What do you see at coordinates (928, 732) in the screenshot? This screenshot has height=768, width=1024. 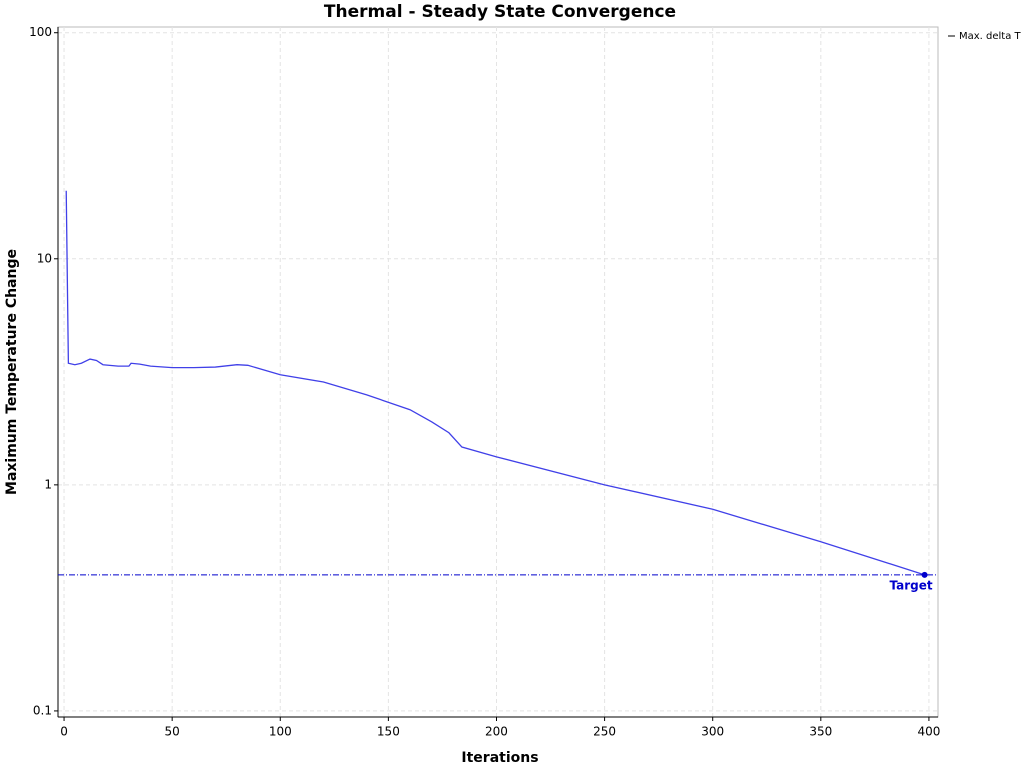 I see `x-tick-label: 400` at bounding box center [928, 732].